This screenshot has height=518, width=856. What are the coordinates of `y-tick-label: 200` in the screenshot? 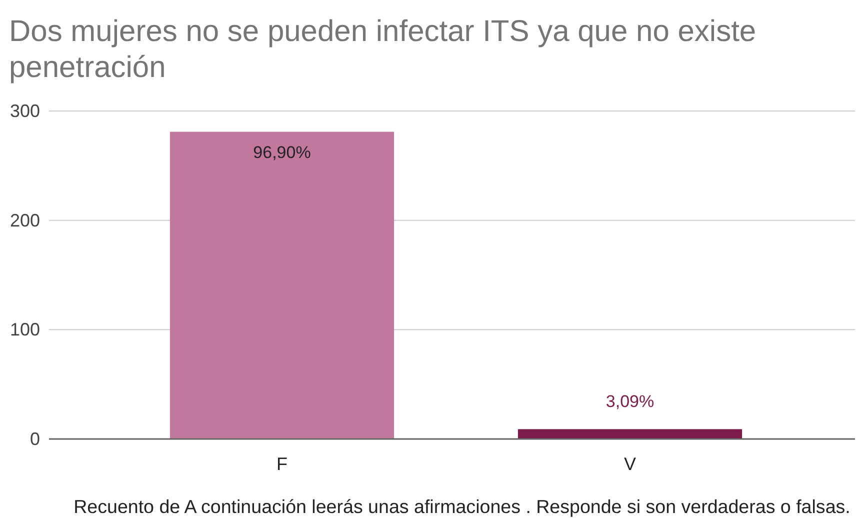 It's located at (25, 220).